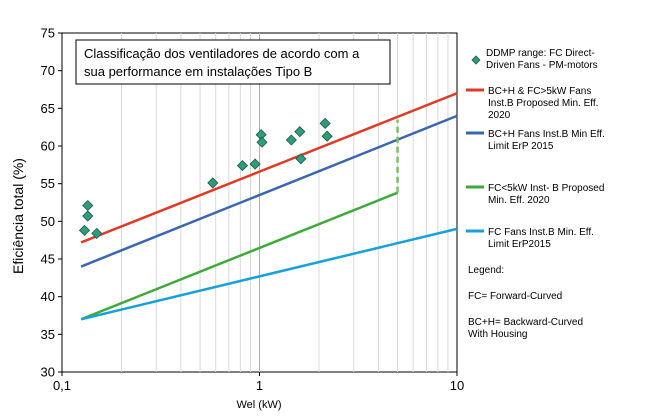 Image resolution: width=652 pixels, height=416 pixels. I want to click on legend-label-green: FC<5kW Inst- B Proposed, so click(546, 188).